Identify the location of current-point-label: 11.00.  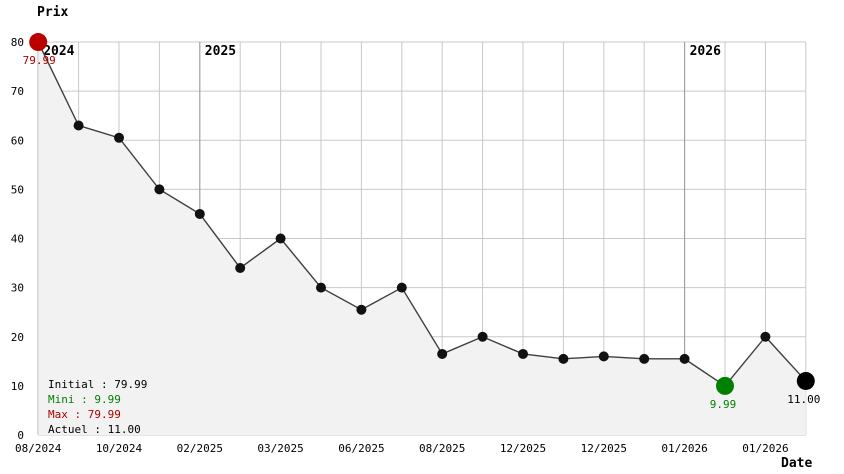
(803, 399).